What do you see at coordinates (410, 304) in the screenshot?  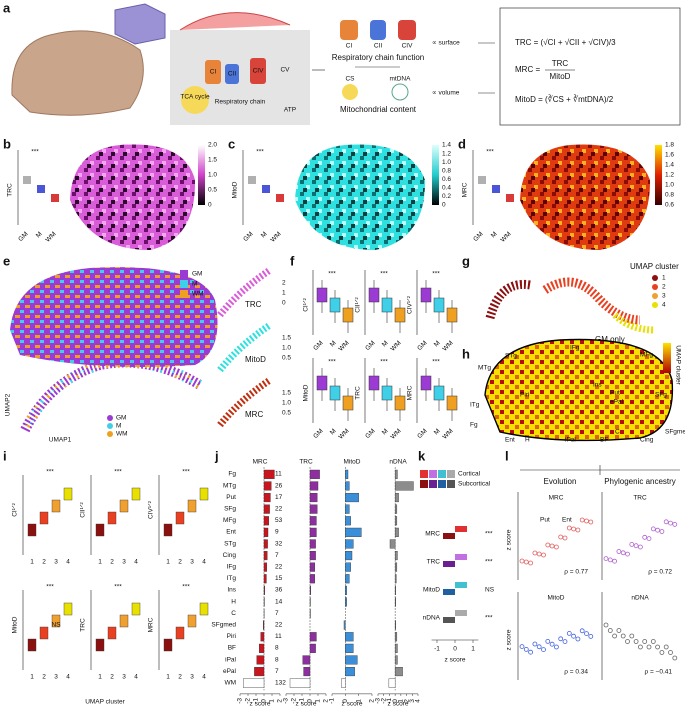 I see `axis-label: CIV¹ᐟ²` at bounding box center [410, 304].